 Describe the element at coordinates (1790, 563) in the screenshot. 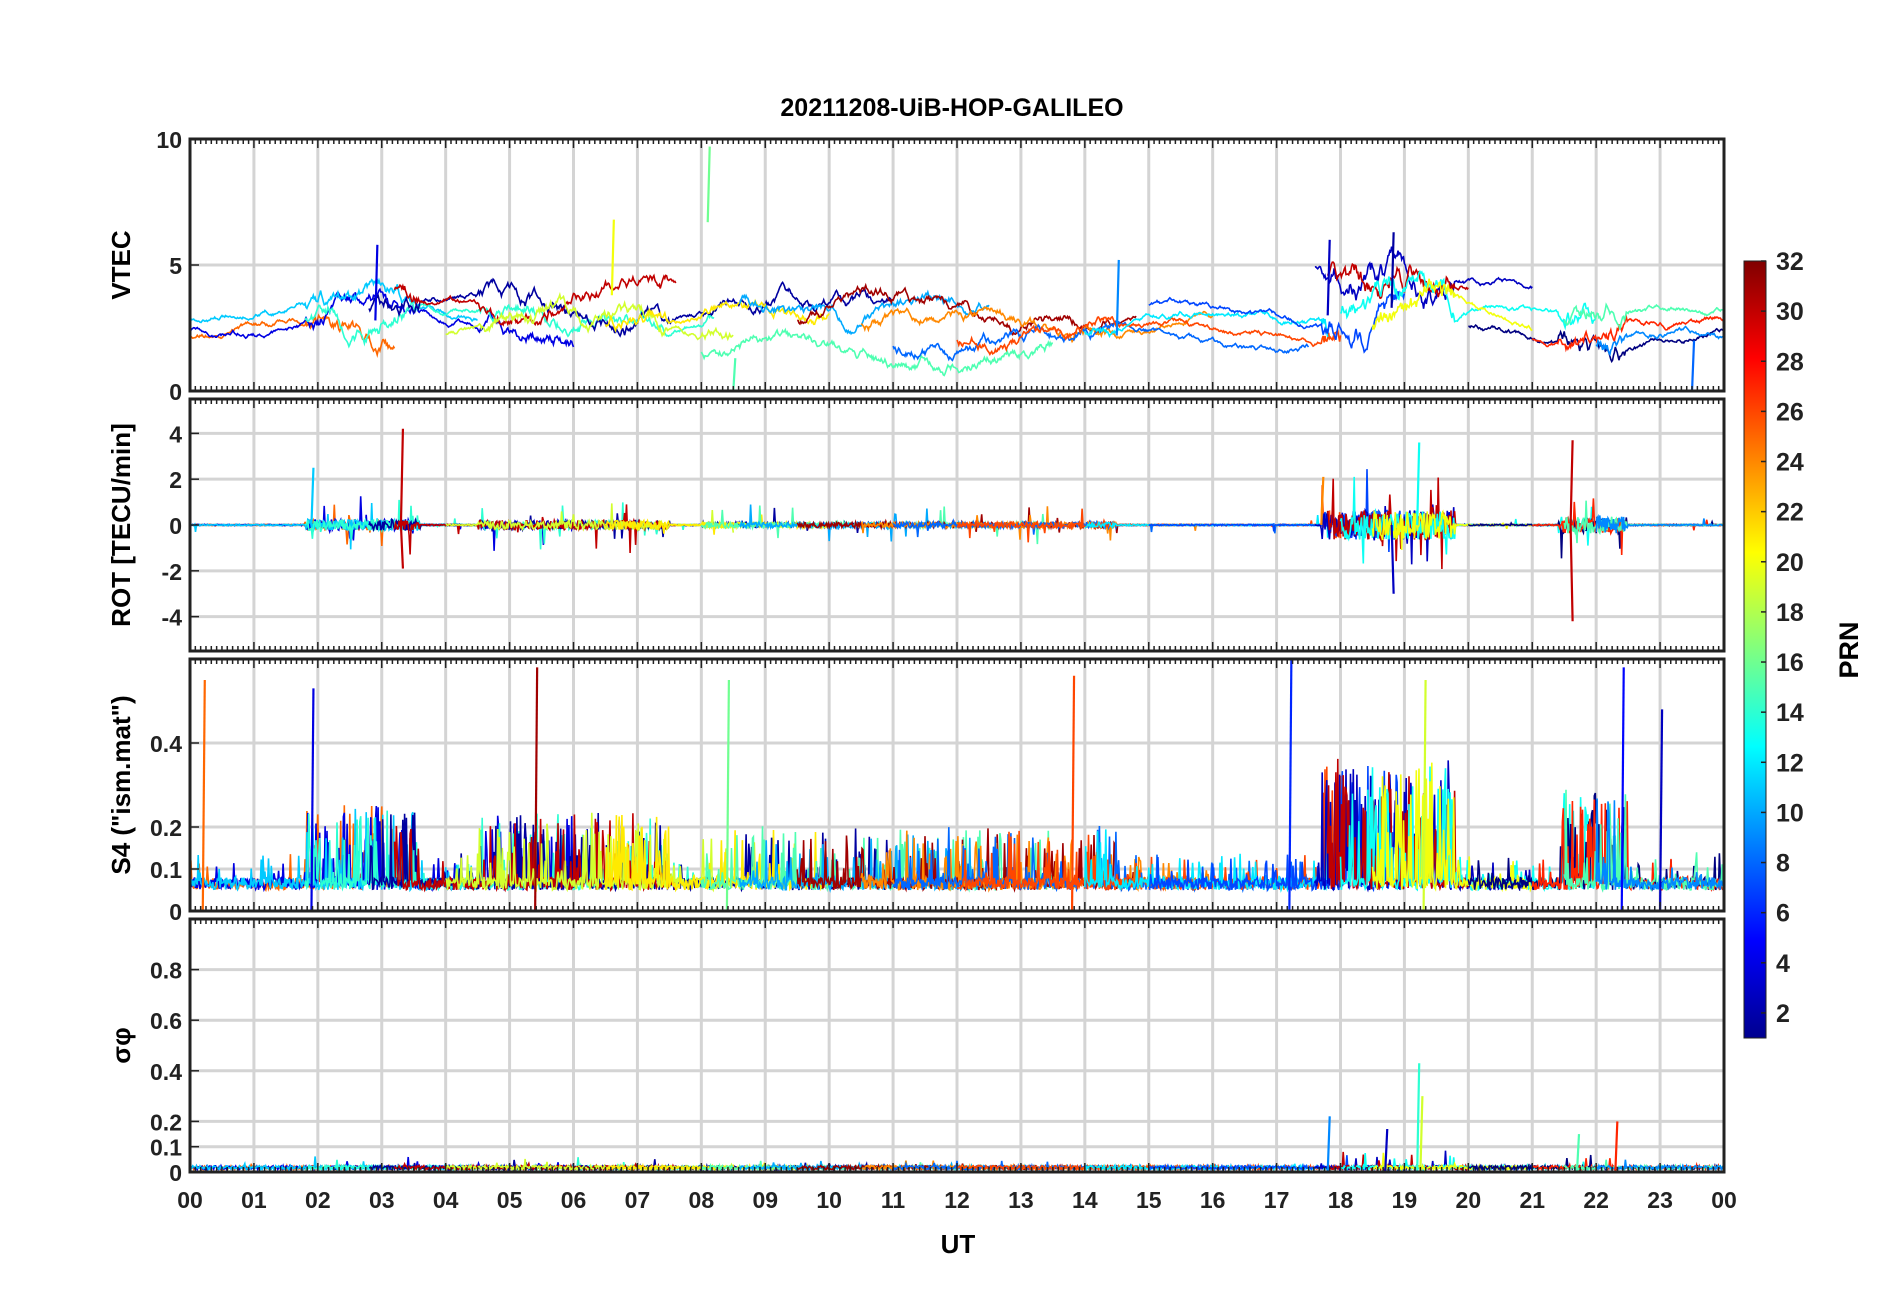

I see `colorbar-tick-label: 20` at that location.